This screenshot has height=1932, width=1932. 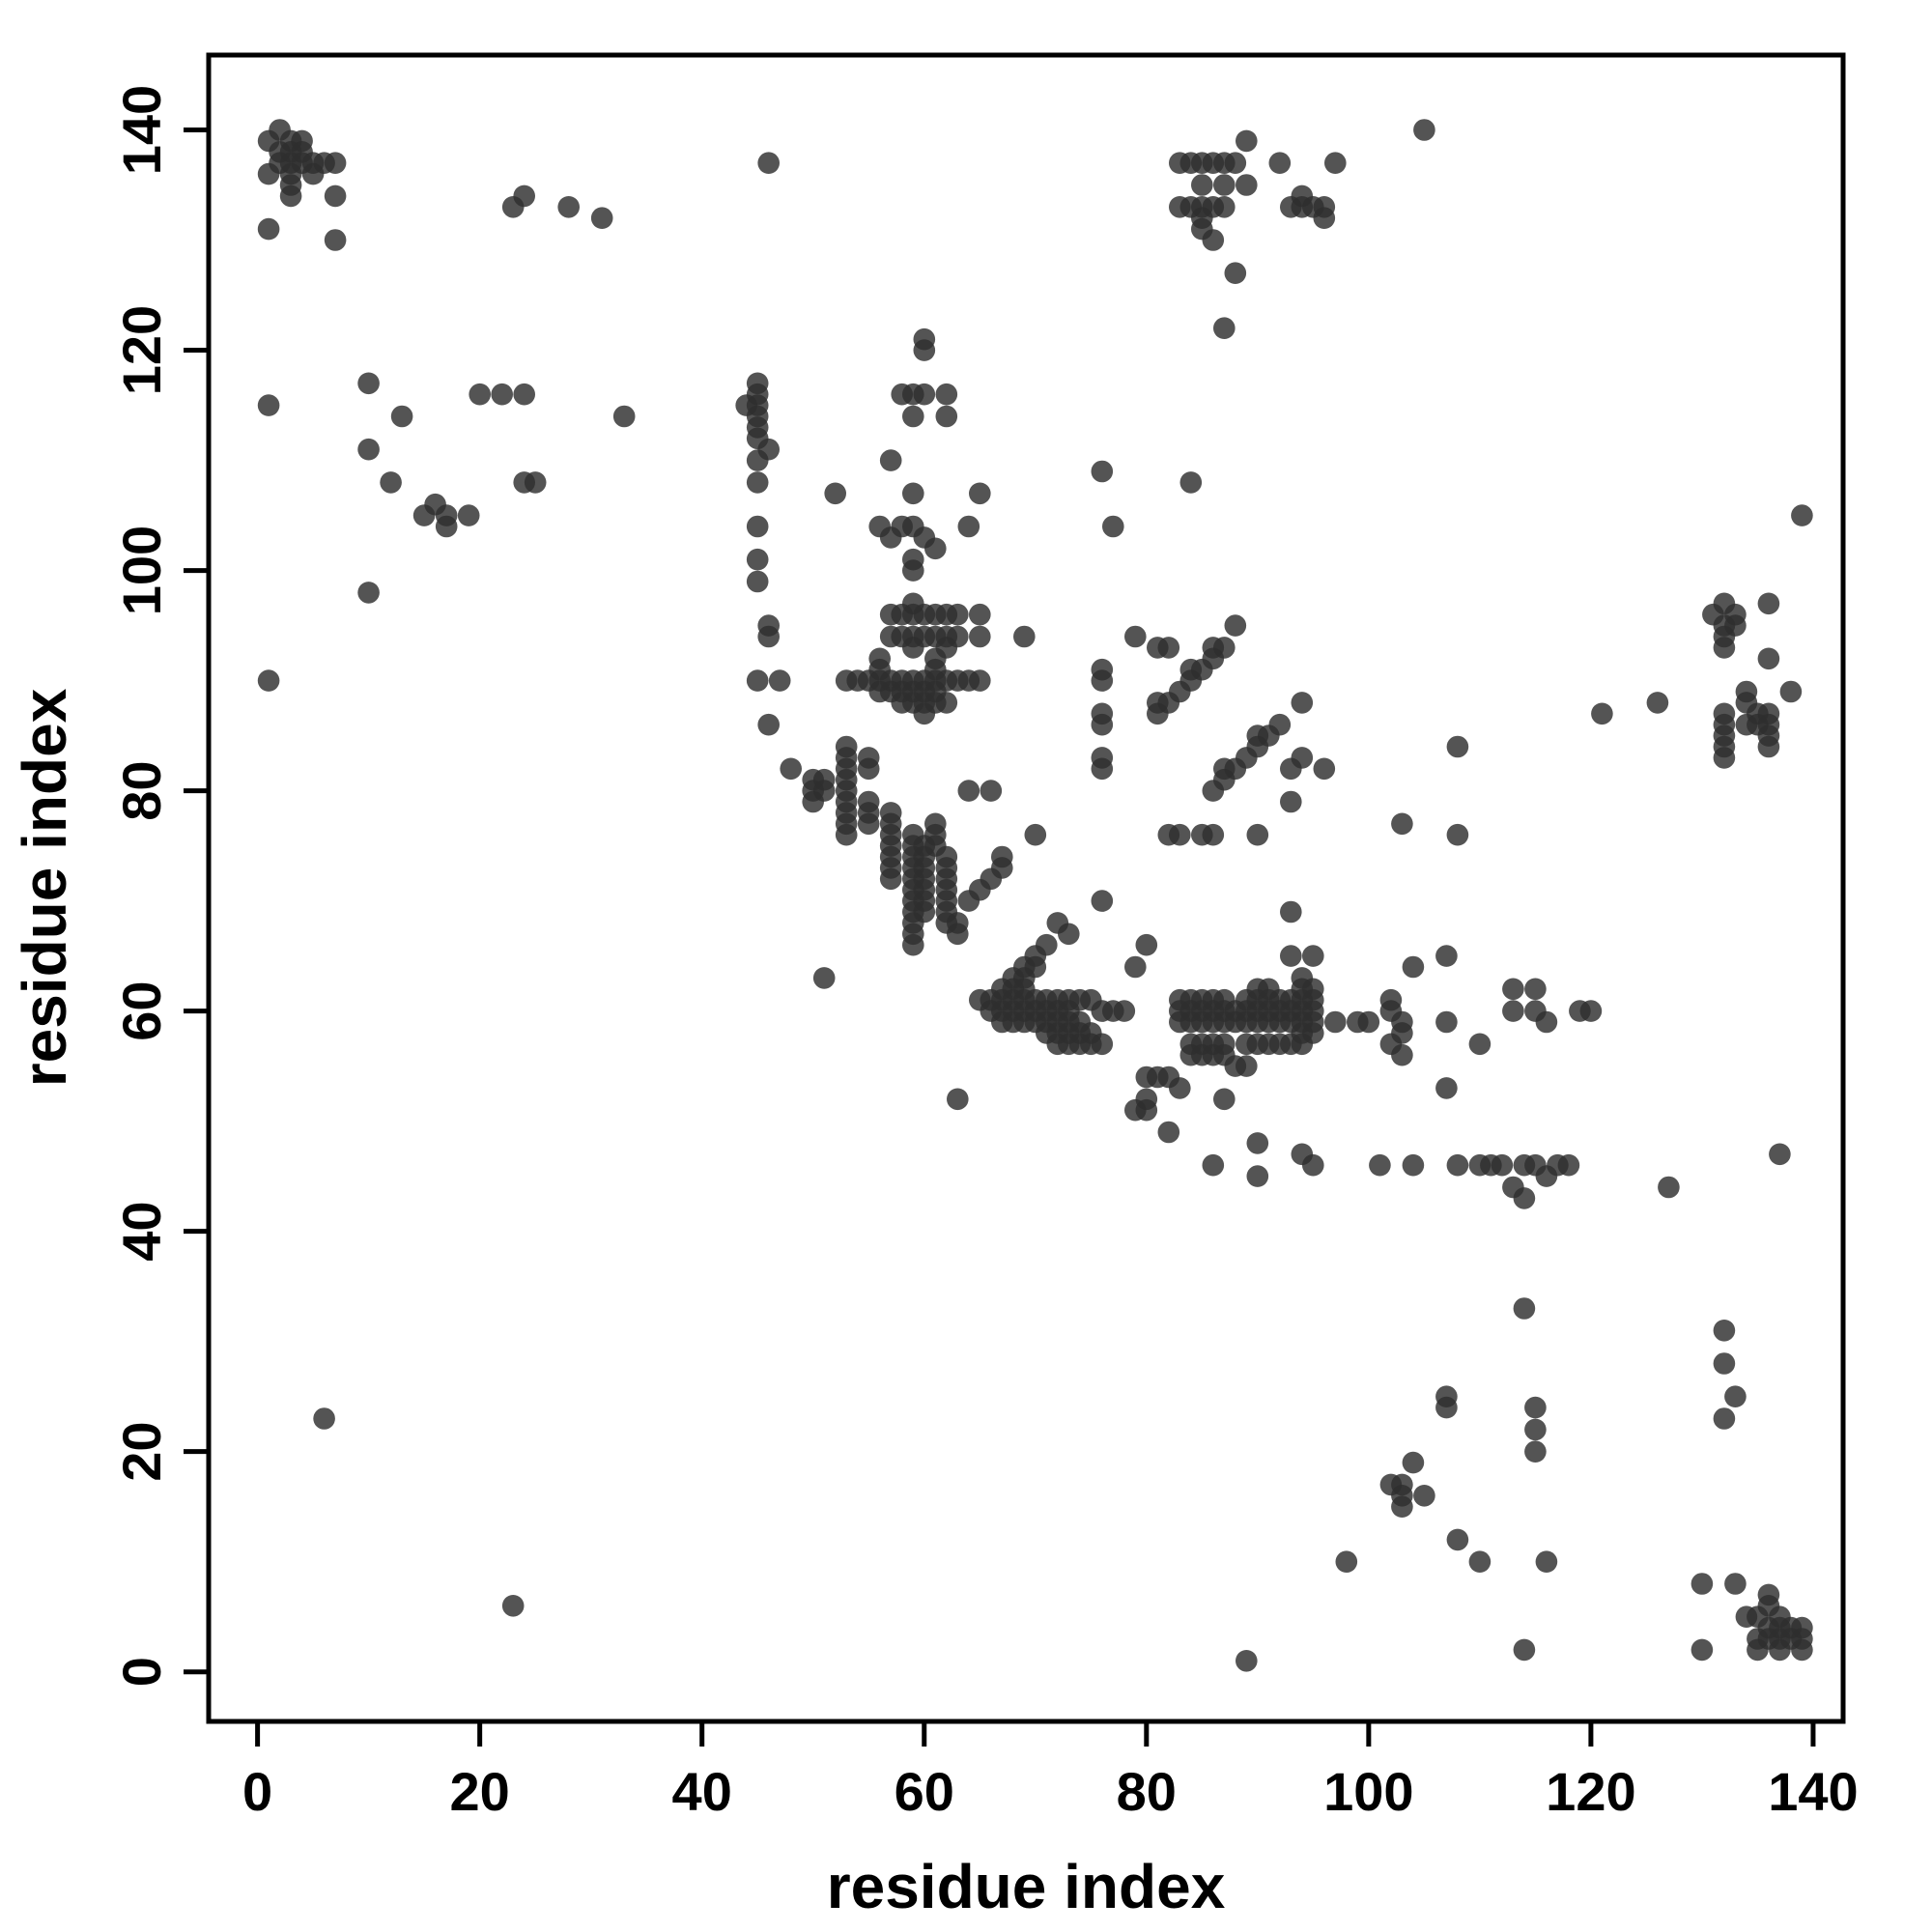 What do you see at coordinates (1813, 1791) in the screenshot?
I see `x-tick-label: 140` at bounding box center [1813, 1791].